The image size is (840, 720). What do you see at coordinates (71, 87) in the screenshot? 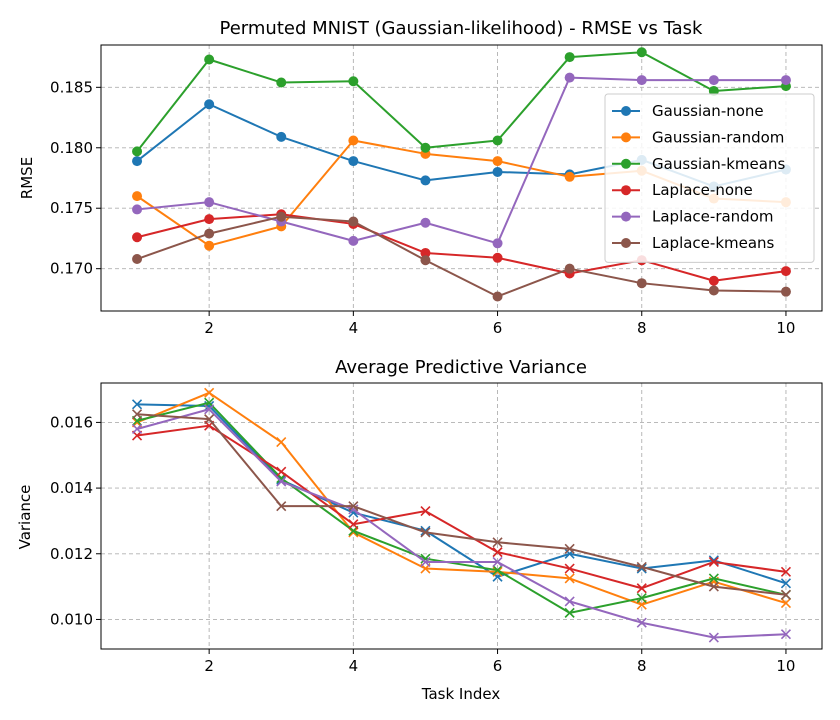
I see `rmse-y-tick-label: 0.185` at bounding box center [71, 87].